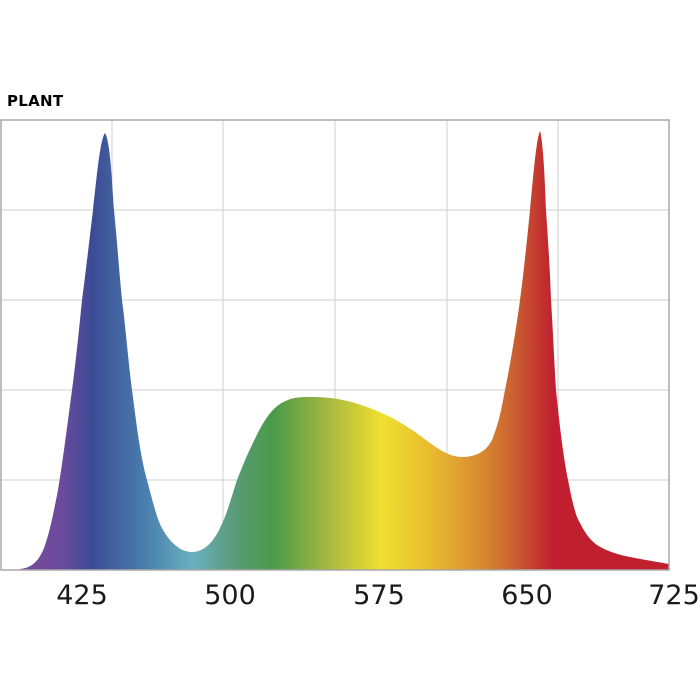 This screenshot has width=700, height=700. Describe the element at coordinates (35, 101) in the screenshot. I see `chart-title: PLANT` at that location.